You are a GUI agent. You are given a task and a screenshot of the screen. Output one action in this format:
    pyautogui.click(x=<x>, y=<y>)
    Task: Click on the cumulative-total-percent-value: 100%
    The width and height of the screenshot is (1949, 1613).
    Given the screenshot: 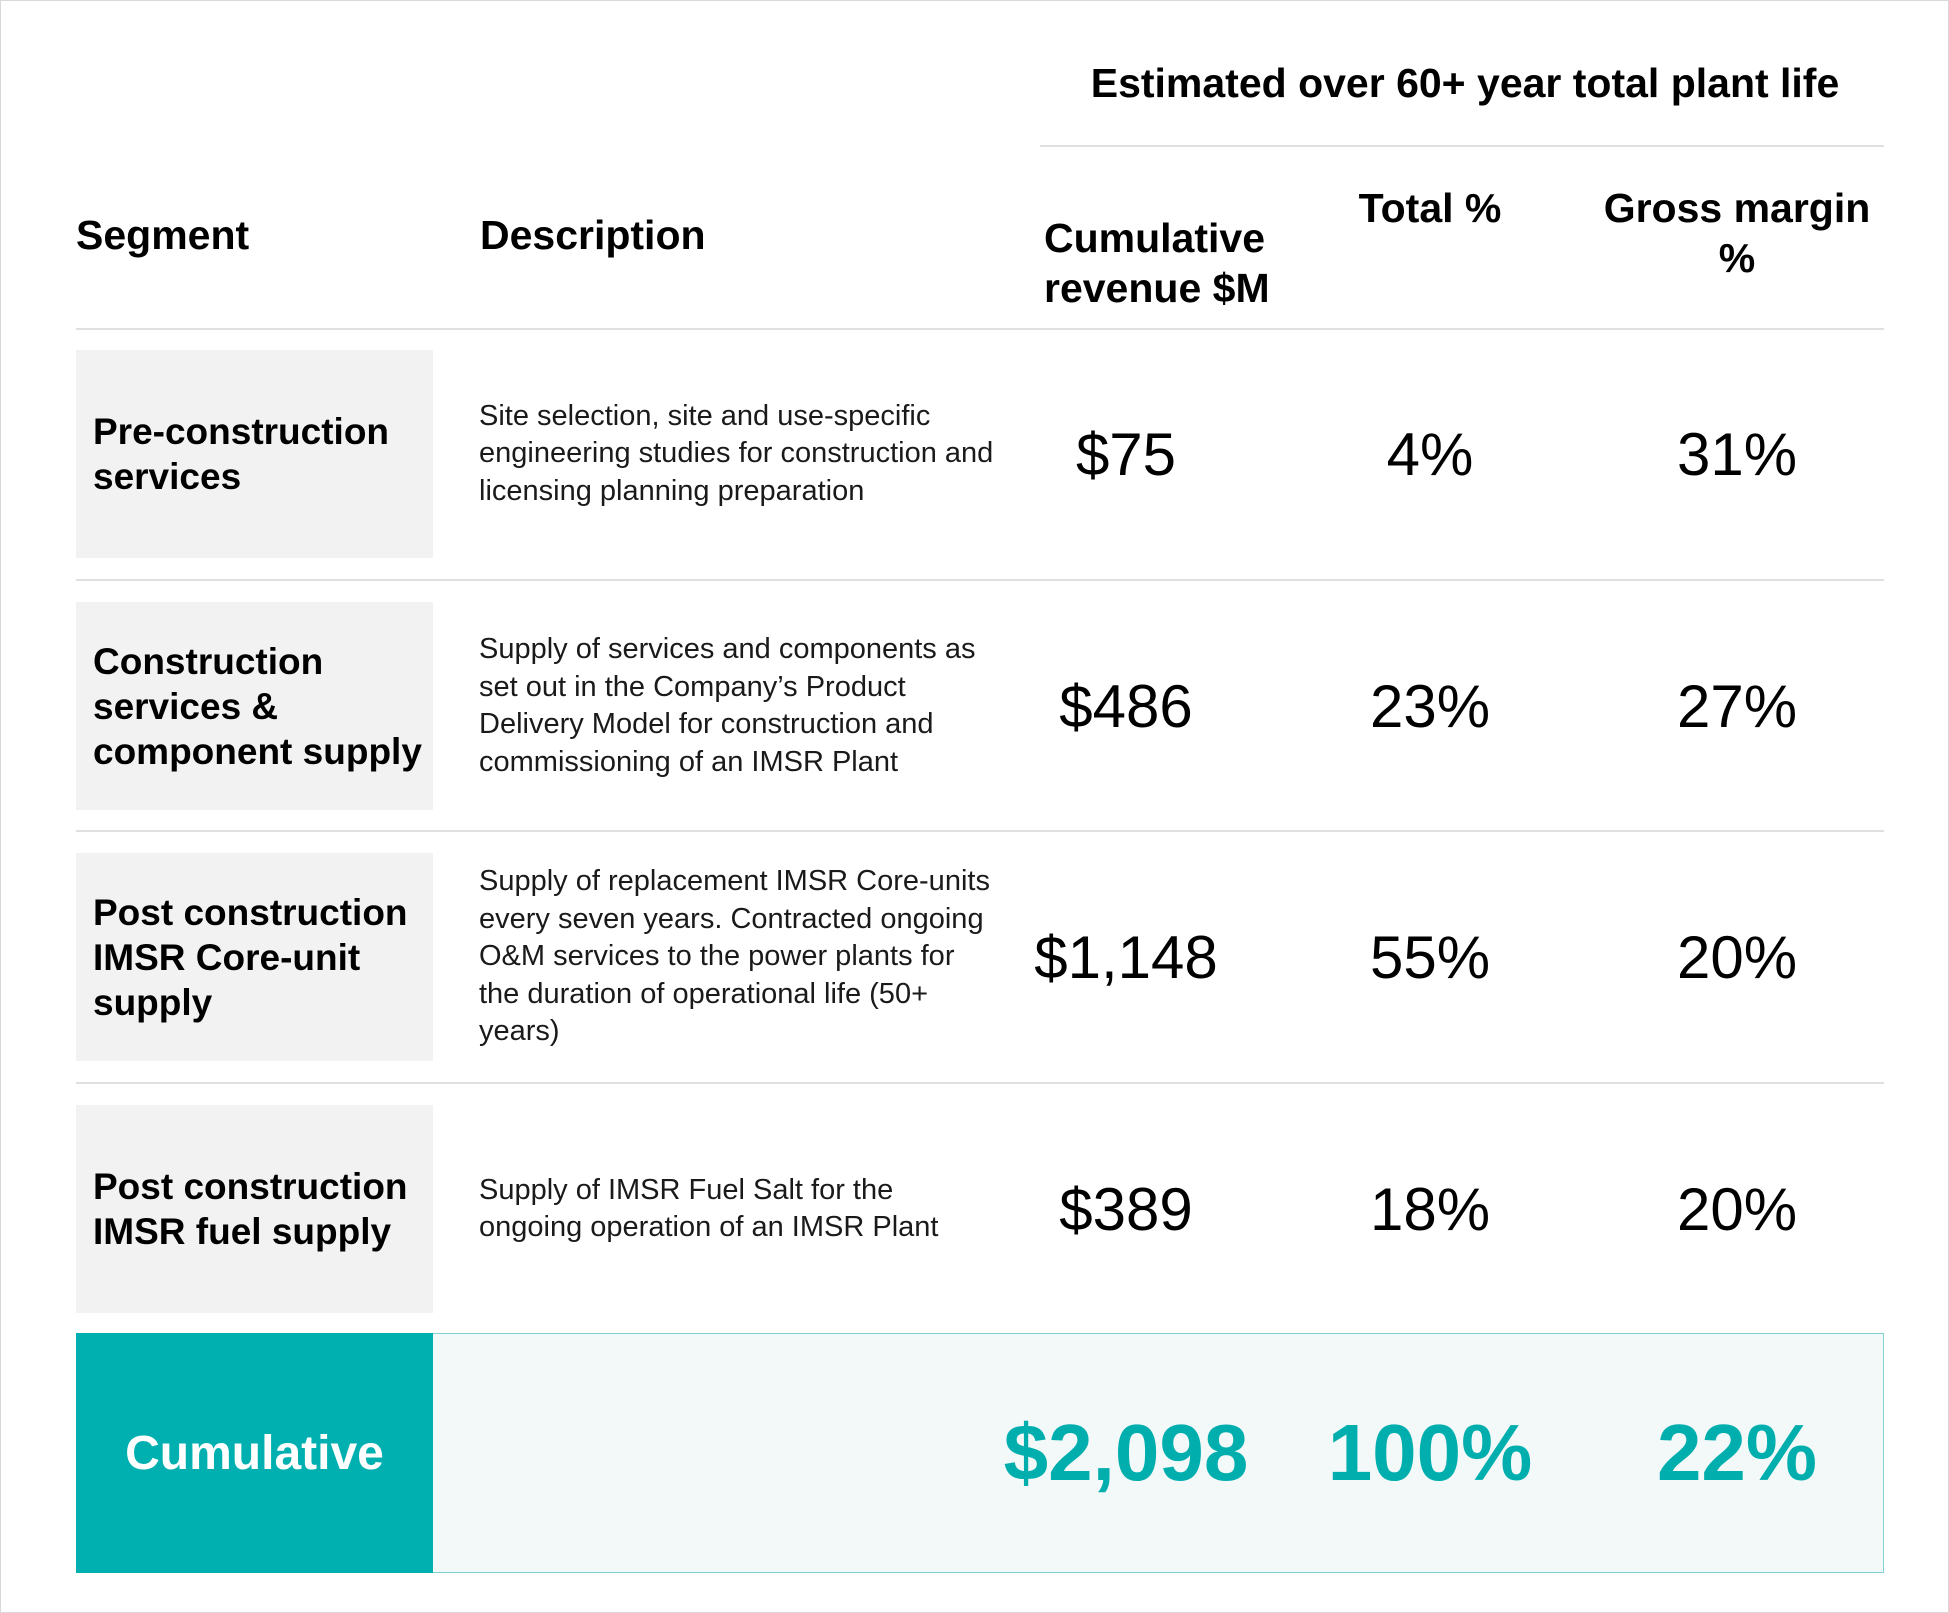 What is the action you would take?
    pyautogui.click(x=1430, y=1452)
    